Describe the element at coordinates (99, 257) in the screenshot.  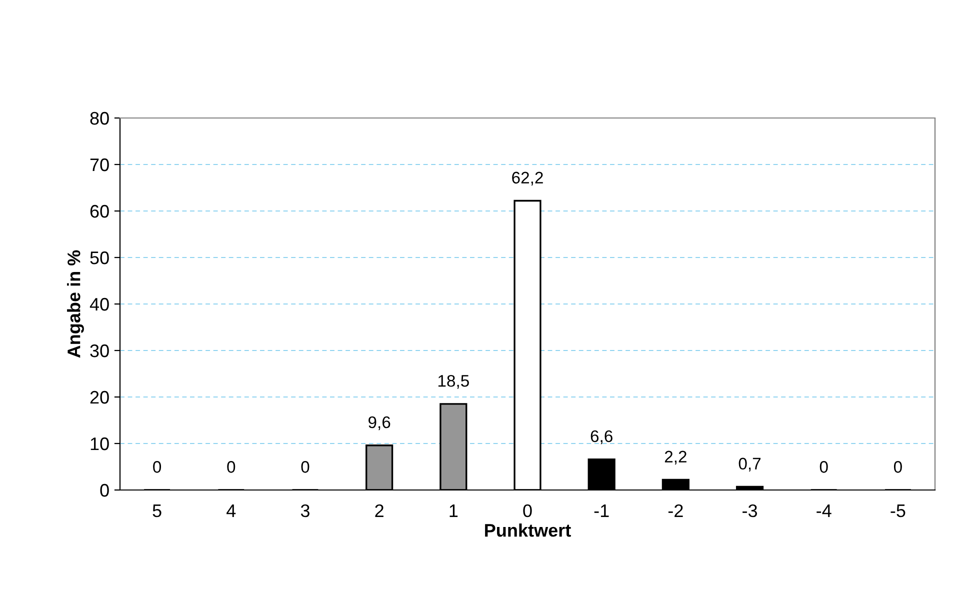
I see `y-tick-label: 50` at that location.